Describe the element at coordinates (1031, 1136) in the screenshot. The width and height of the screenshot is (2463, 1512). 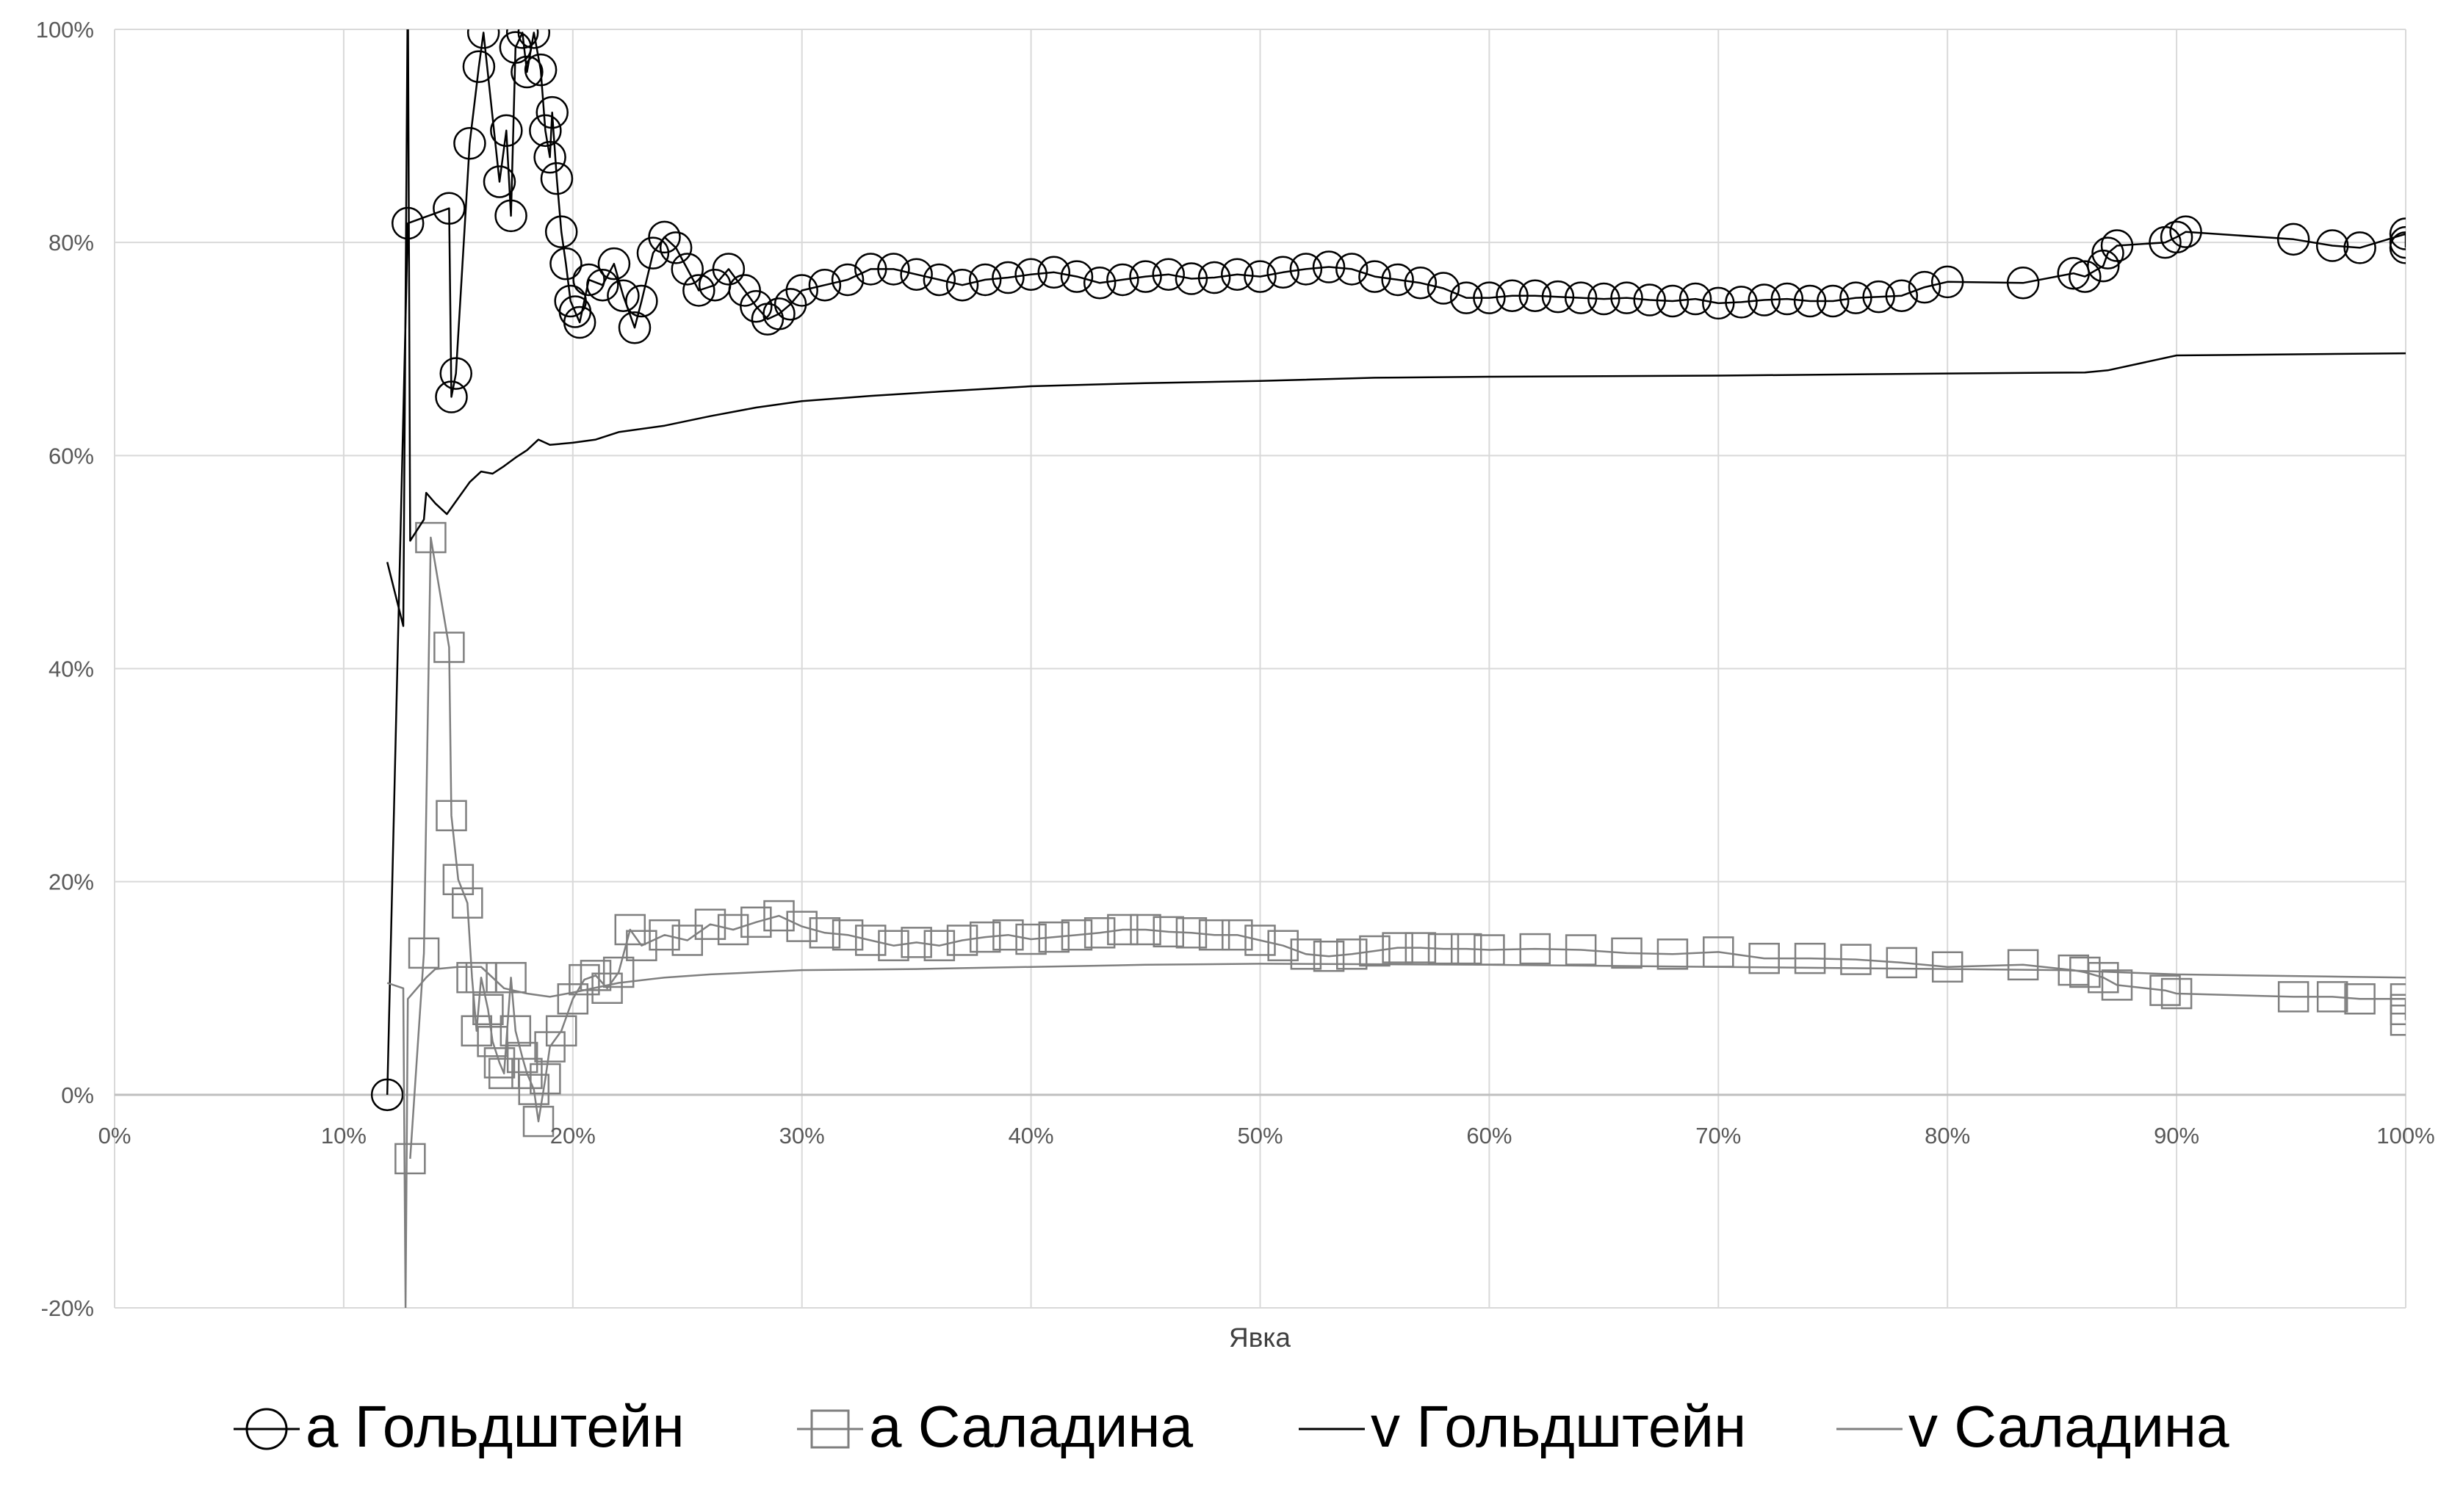
I see `x-tick-label: 40%` at that location.